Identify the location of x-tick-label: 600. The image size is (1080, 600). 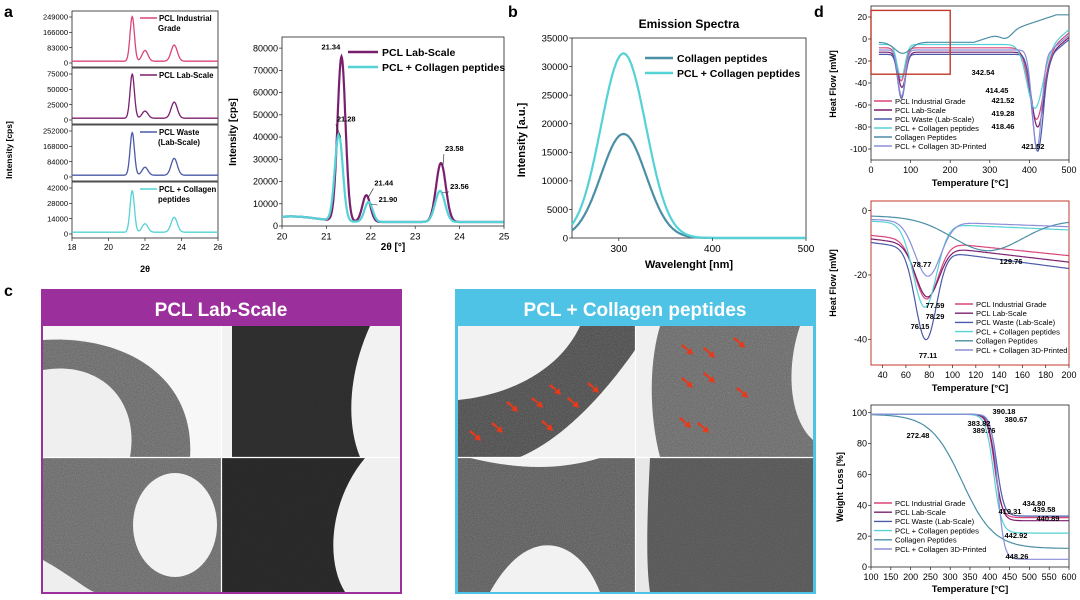
(1068, 577).